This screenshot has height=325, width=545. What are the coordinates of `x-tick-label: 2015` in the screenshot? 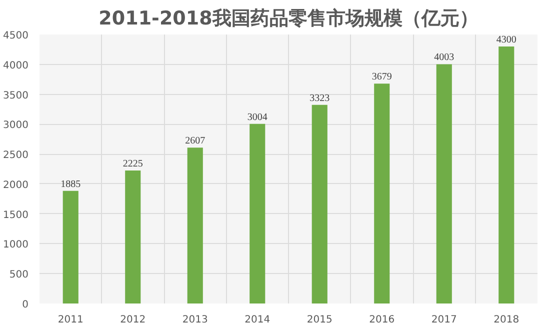 It's located at (319, 319).